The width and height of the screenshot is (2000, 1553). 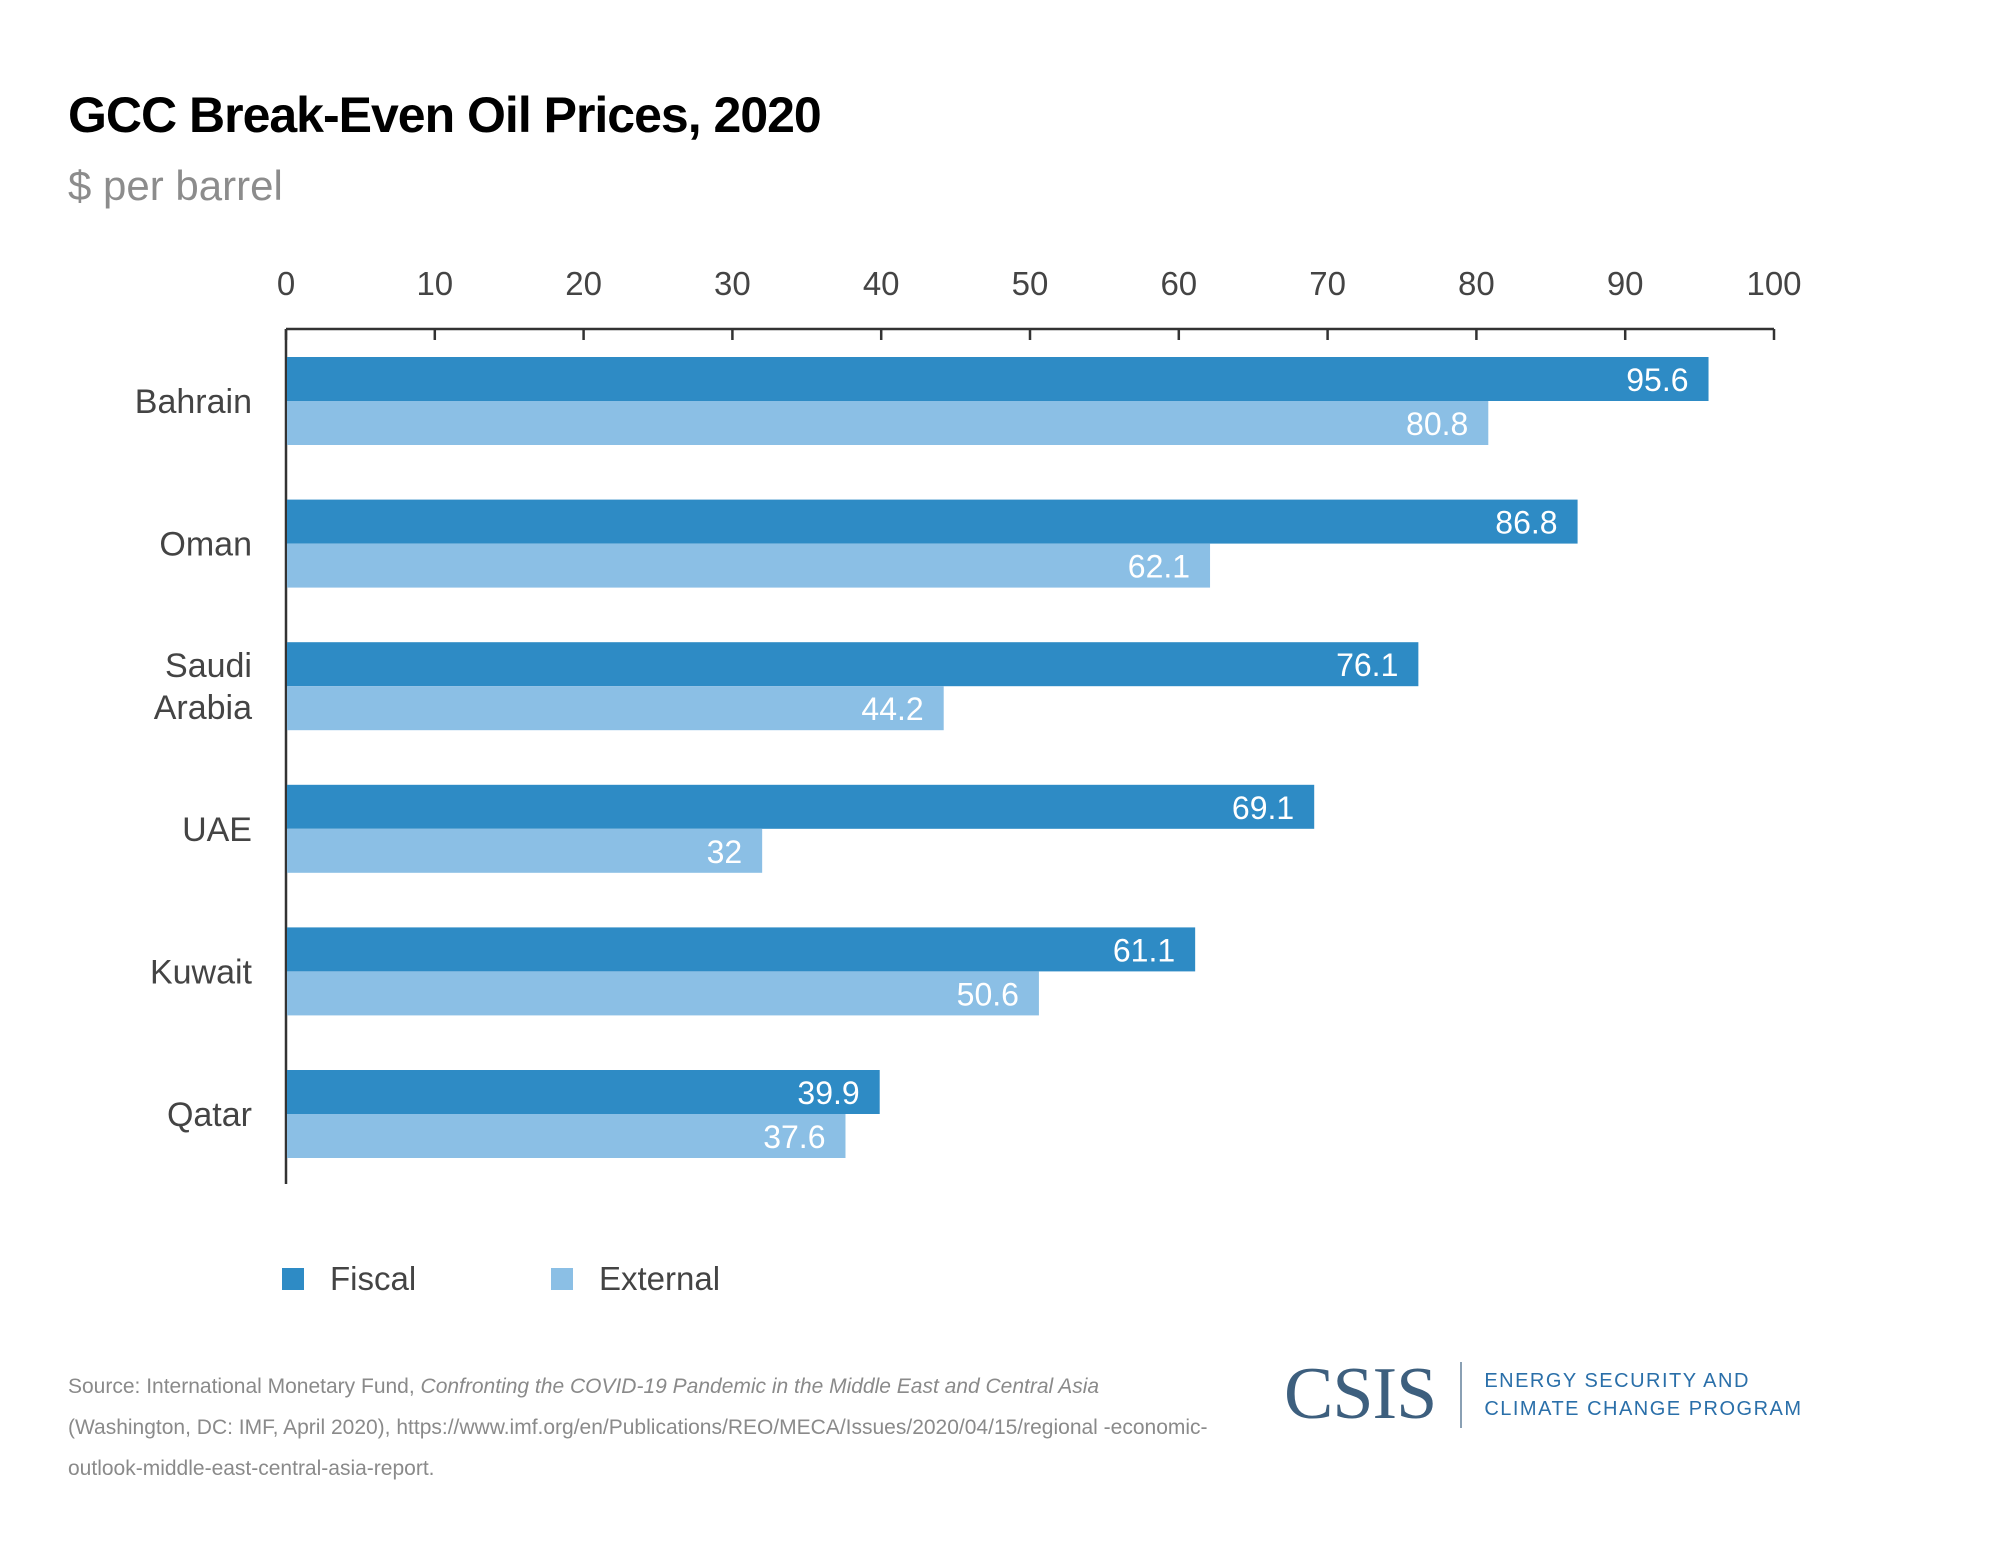 What do you see at coordinates (1461, 1394) in the screenshot?
I see `logo-divider` at bounding box center [1461, 1394].